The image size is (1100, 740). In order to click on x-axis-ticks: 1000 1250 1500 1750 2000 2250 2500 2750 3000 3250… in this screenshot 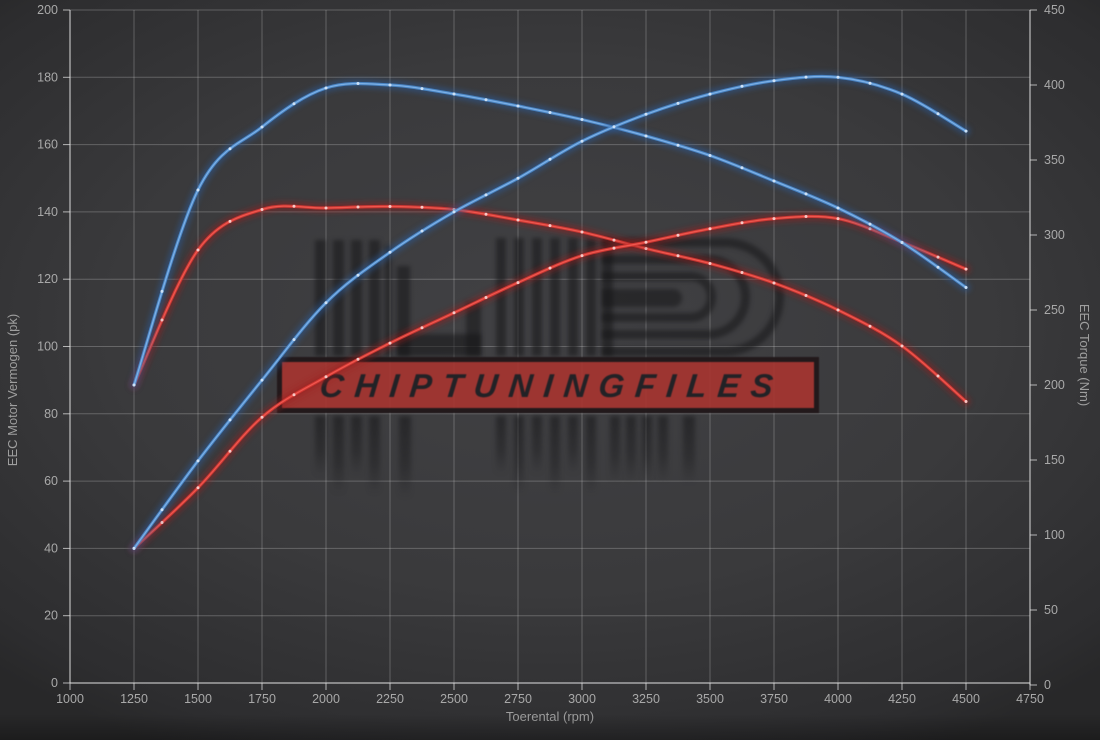, I will do `click(550, 694)`.